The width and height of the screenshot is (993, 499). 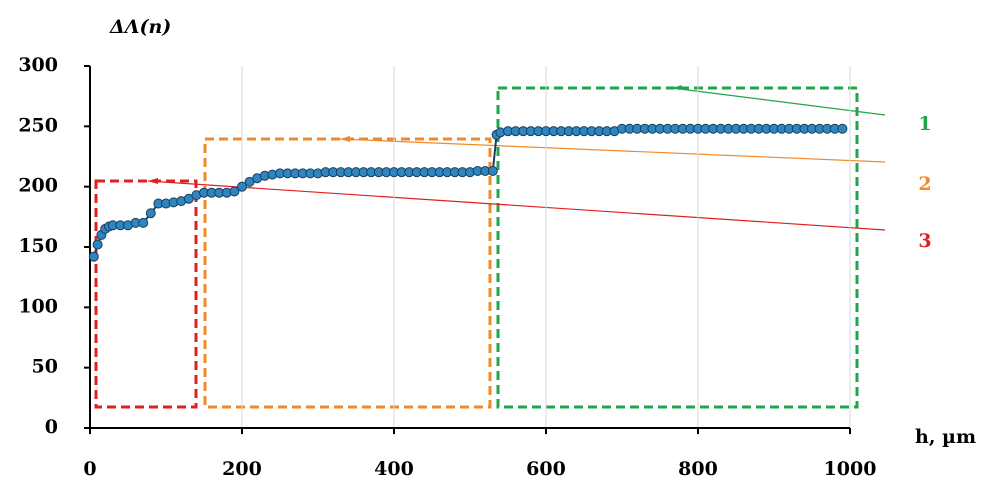 I want to click on y-tick-label: 200, so click(x=38, y=186).